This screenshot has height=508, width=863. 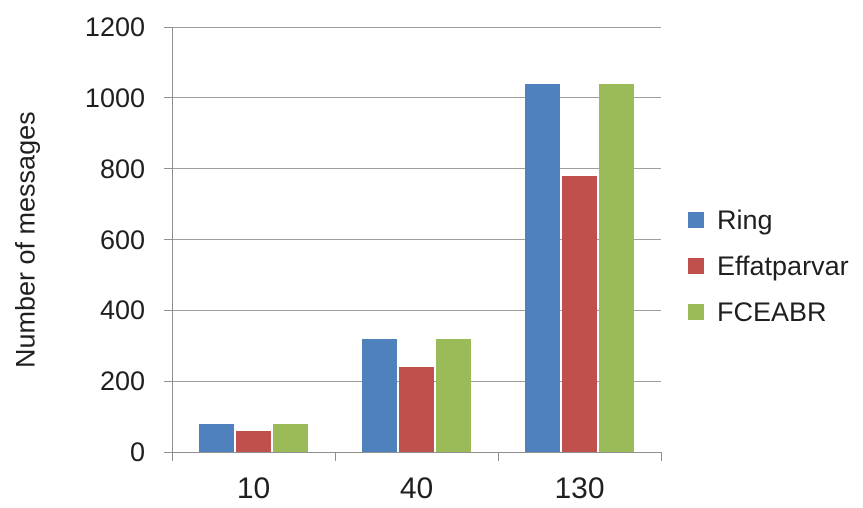 I want to click on x-category-label: 130, so click(x=579, y=488).